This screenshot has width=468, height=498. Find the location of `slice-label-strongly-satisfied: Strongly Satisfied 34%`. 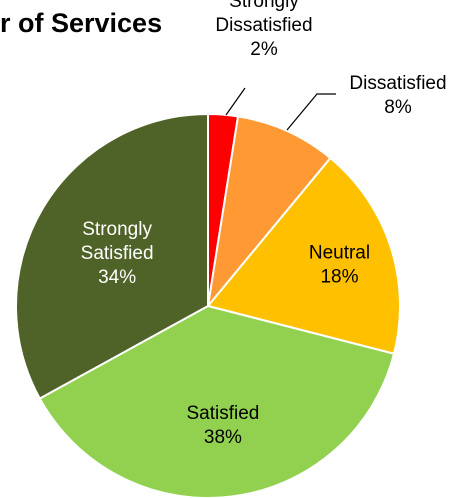

slice-label-strongly-satisfied: Strongly Satisfied 34% is located at coordinates (117, 253).